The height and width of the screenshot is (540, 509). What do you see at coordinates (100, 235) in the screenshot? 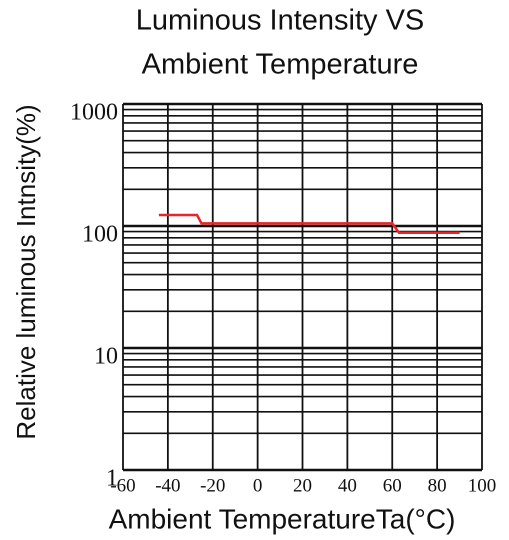
I see `y-tick-label: 100` at bounding box center [100, 235].